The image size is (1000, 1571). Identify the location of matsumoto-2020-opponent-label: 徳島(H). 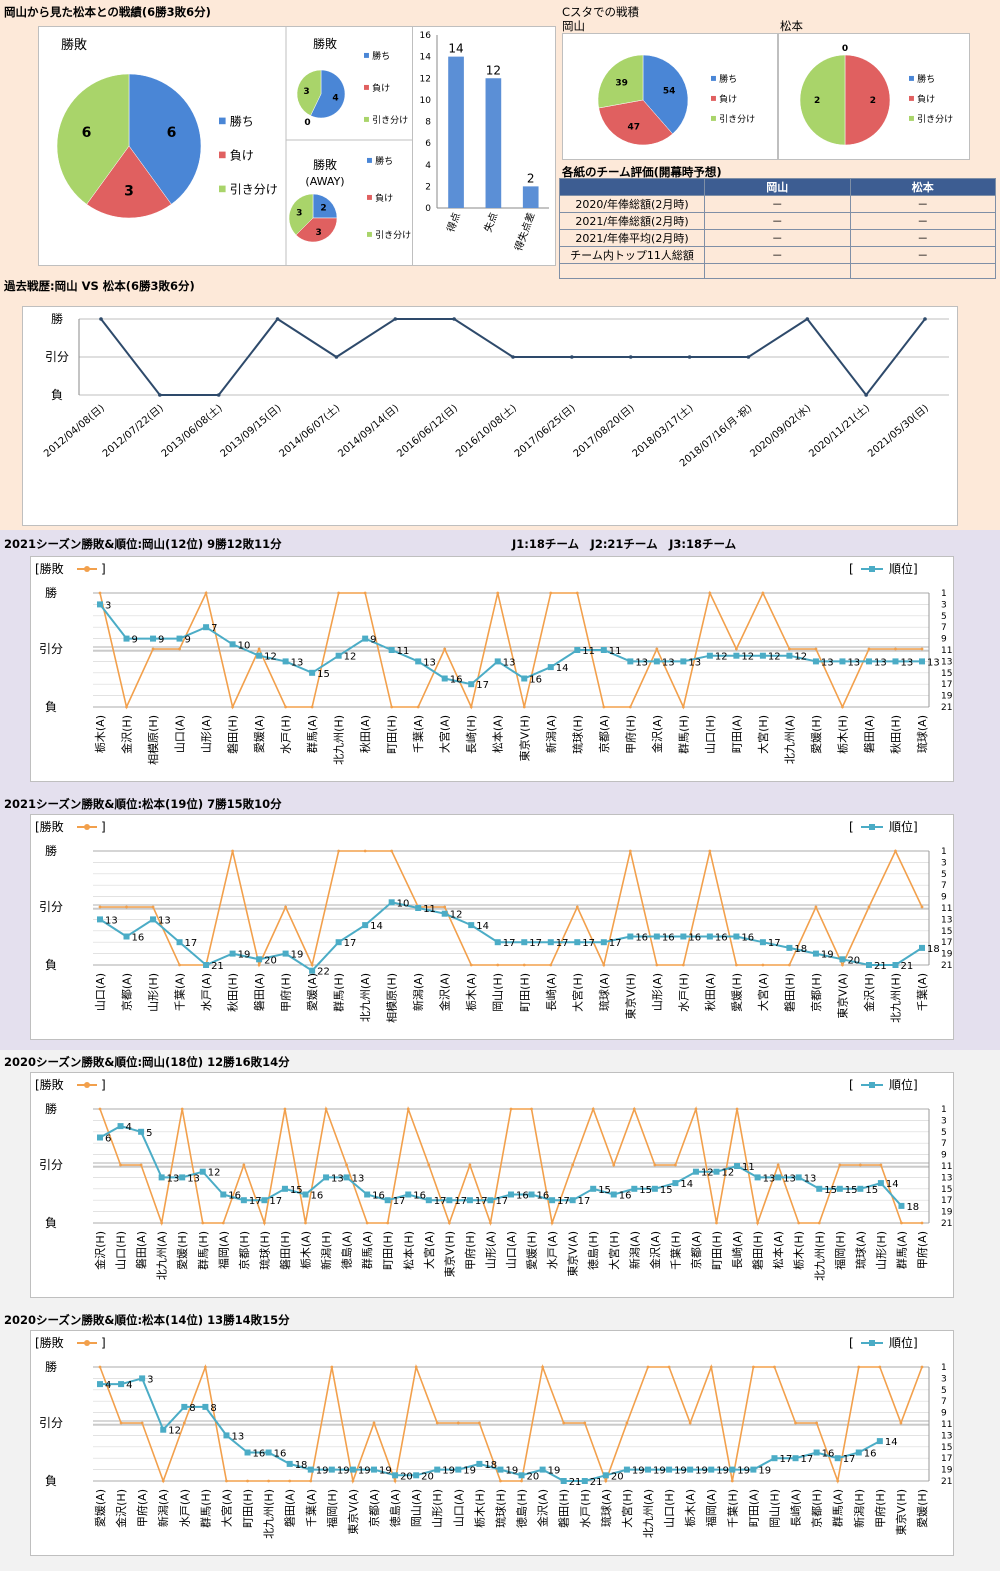
(522, 1508).